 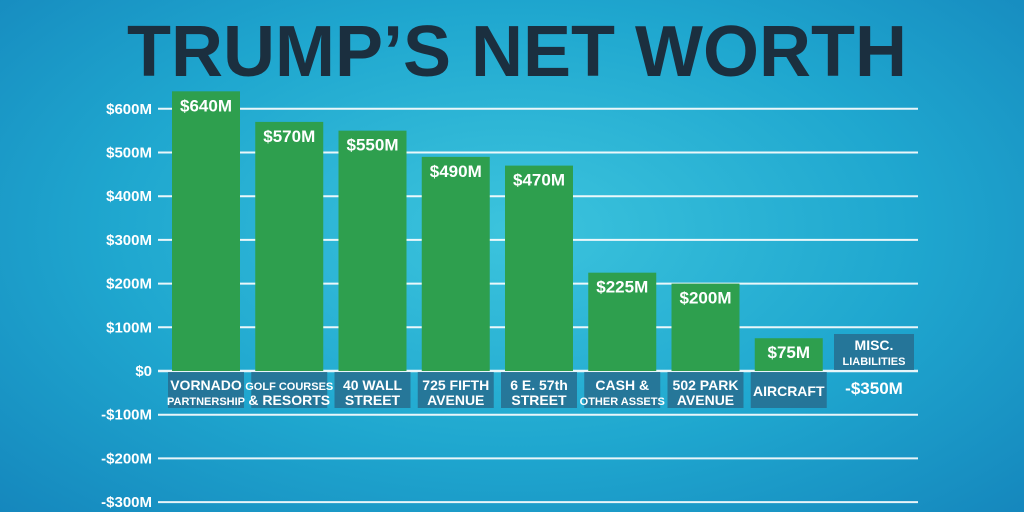 What do you see at coordinates (622, 385) in the screenshot?
I see `category-label: CASH &` at bounding box center [622, 385].